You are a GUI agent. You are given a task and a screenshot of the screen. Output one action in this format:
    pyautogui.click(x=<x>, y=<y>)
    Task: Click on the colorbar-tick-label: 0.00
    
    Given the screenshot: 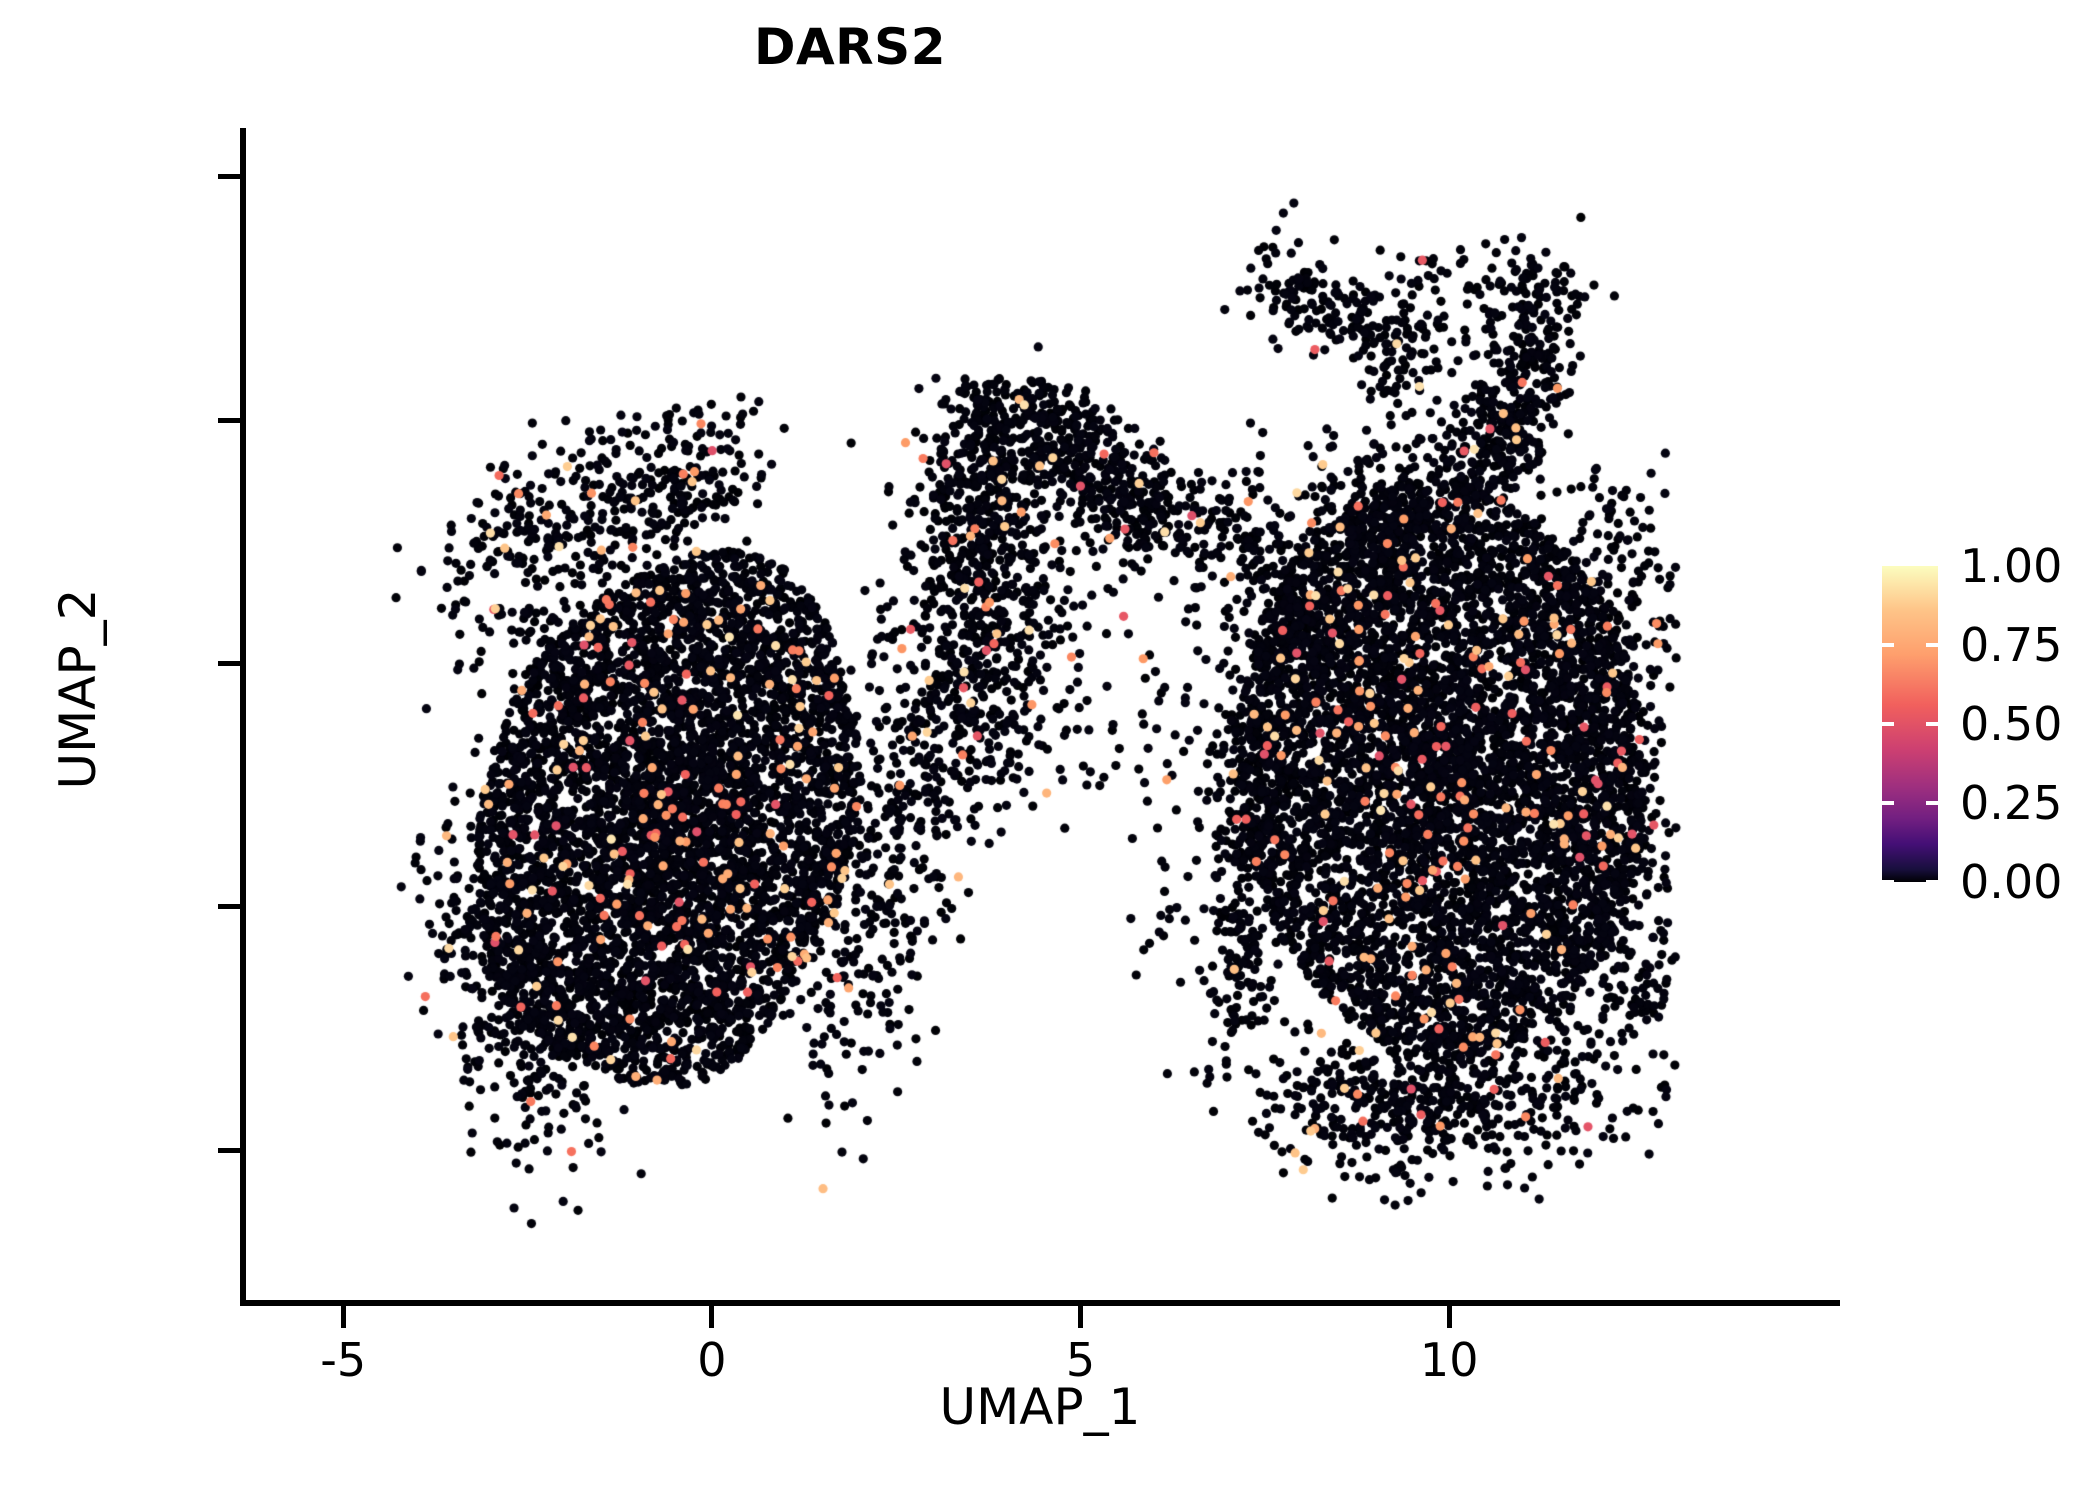 What is the action you would take?
    pyautogui.click(x=2011, y=882)
    